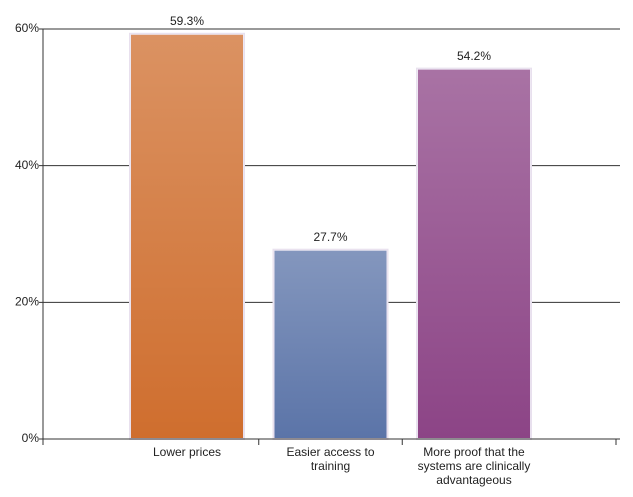  I want to click on value-label: 59.3%, so click(187, 21).